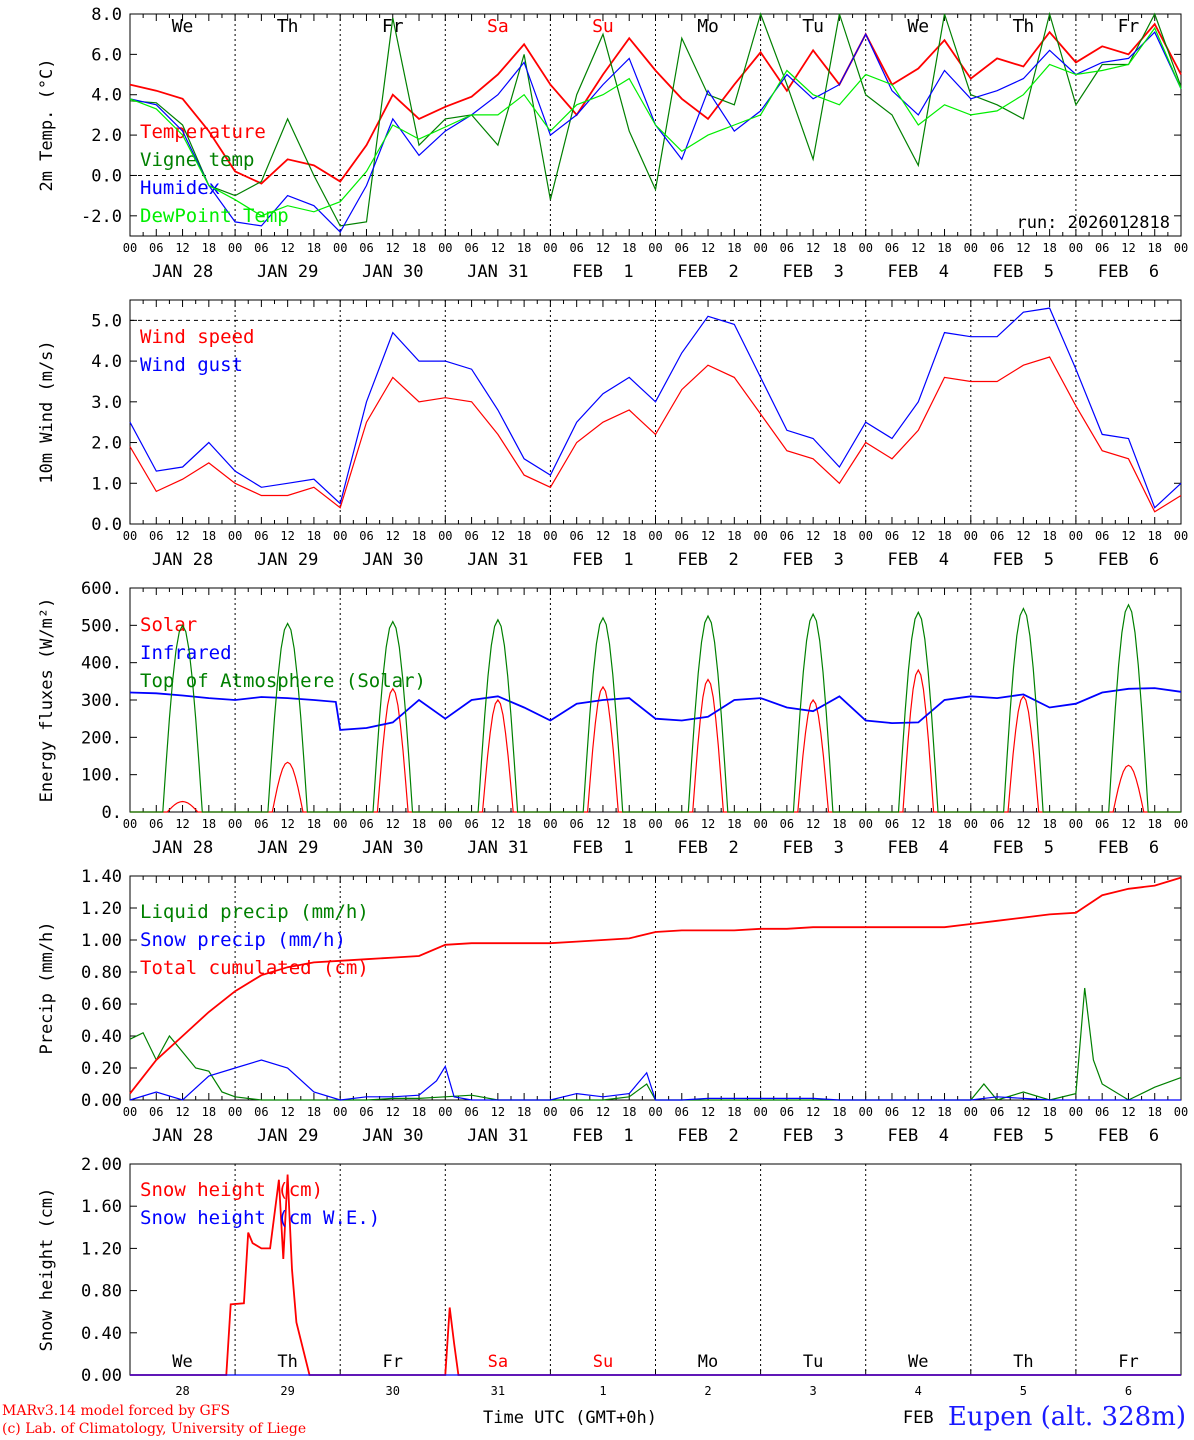 The image size is (1194, 1440). Describe the element at coordinates (106, 321) in the screenshot. I see `y-tick-label: 5.0` at that location.